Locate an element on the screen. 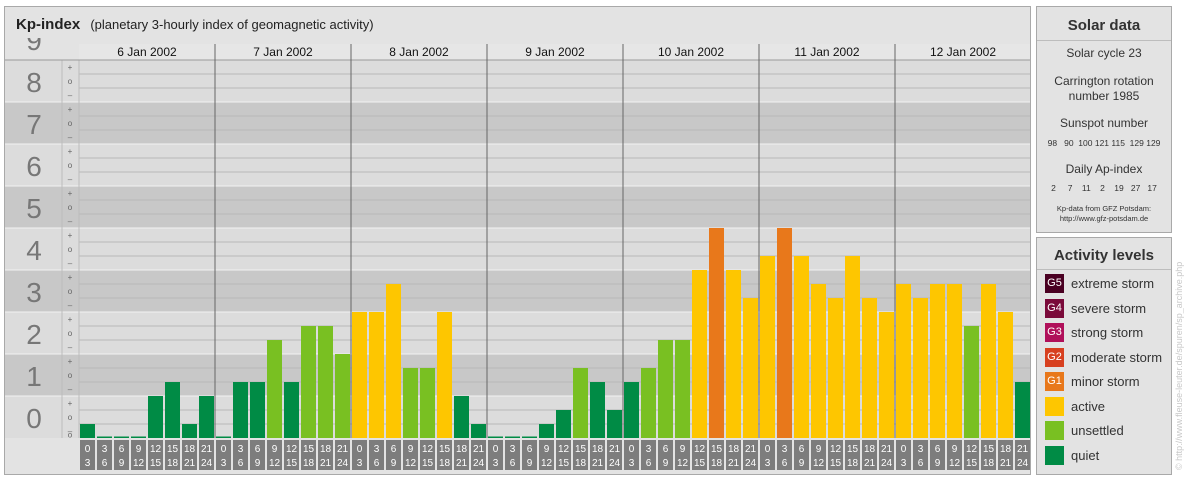  legend-title: Activity levels is located at coordinates (1104, 255).